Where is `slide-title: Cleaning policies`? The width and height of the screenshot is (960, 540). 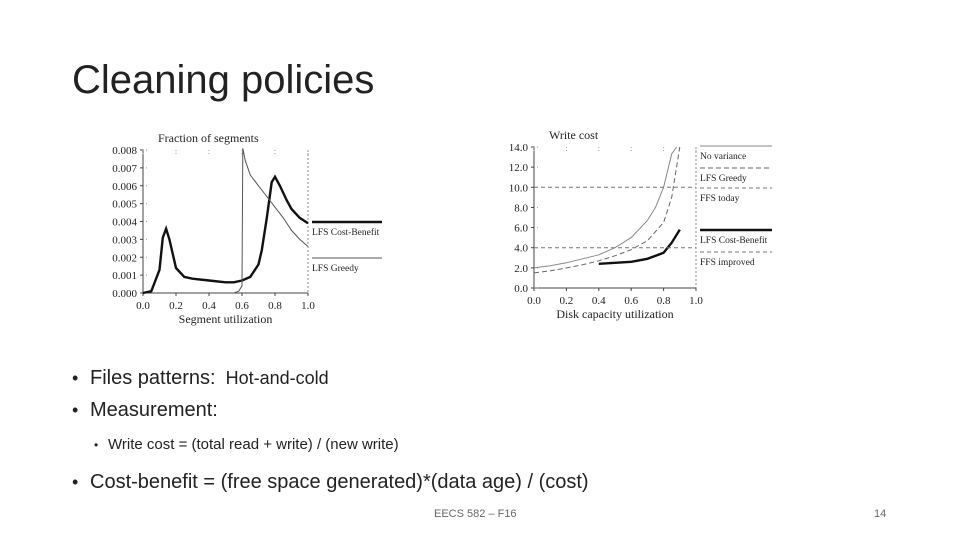 slide-title: Cleaning policies is located at coordinates (223, 80).